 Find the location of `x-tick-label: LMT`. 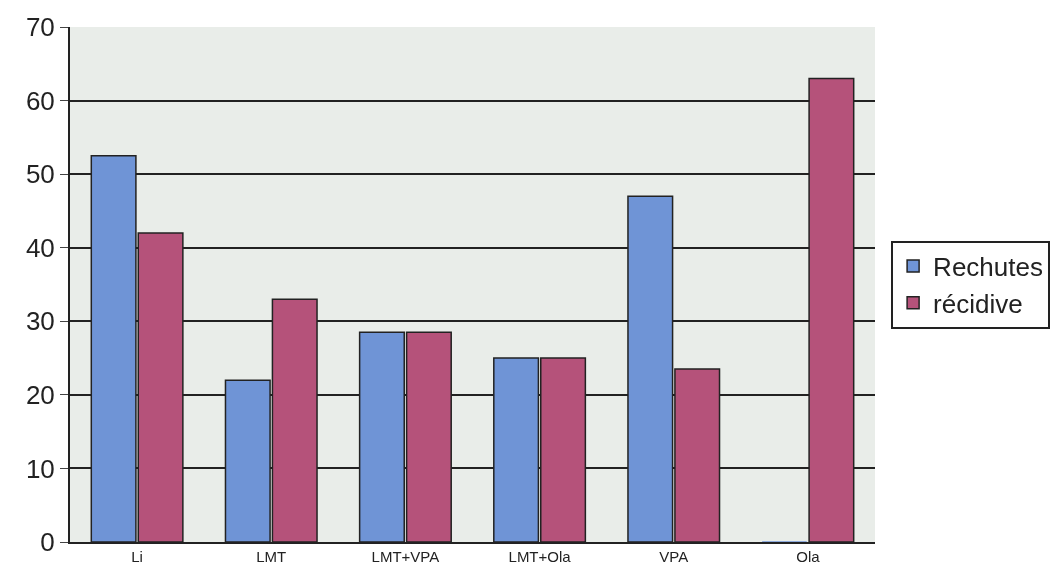

x-tick-label: LMT is located at coordinates (271, 556).